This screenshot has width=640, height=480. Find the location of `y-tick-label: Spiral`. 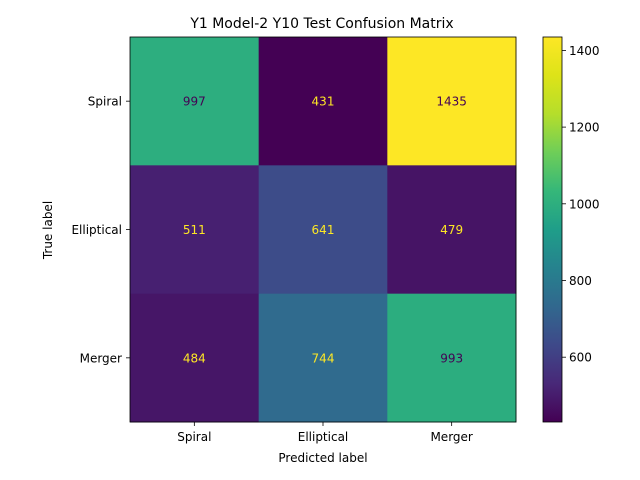

y-tick-label: Spiral is located at coordinates (105, 102).